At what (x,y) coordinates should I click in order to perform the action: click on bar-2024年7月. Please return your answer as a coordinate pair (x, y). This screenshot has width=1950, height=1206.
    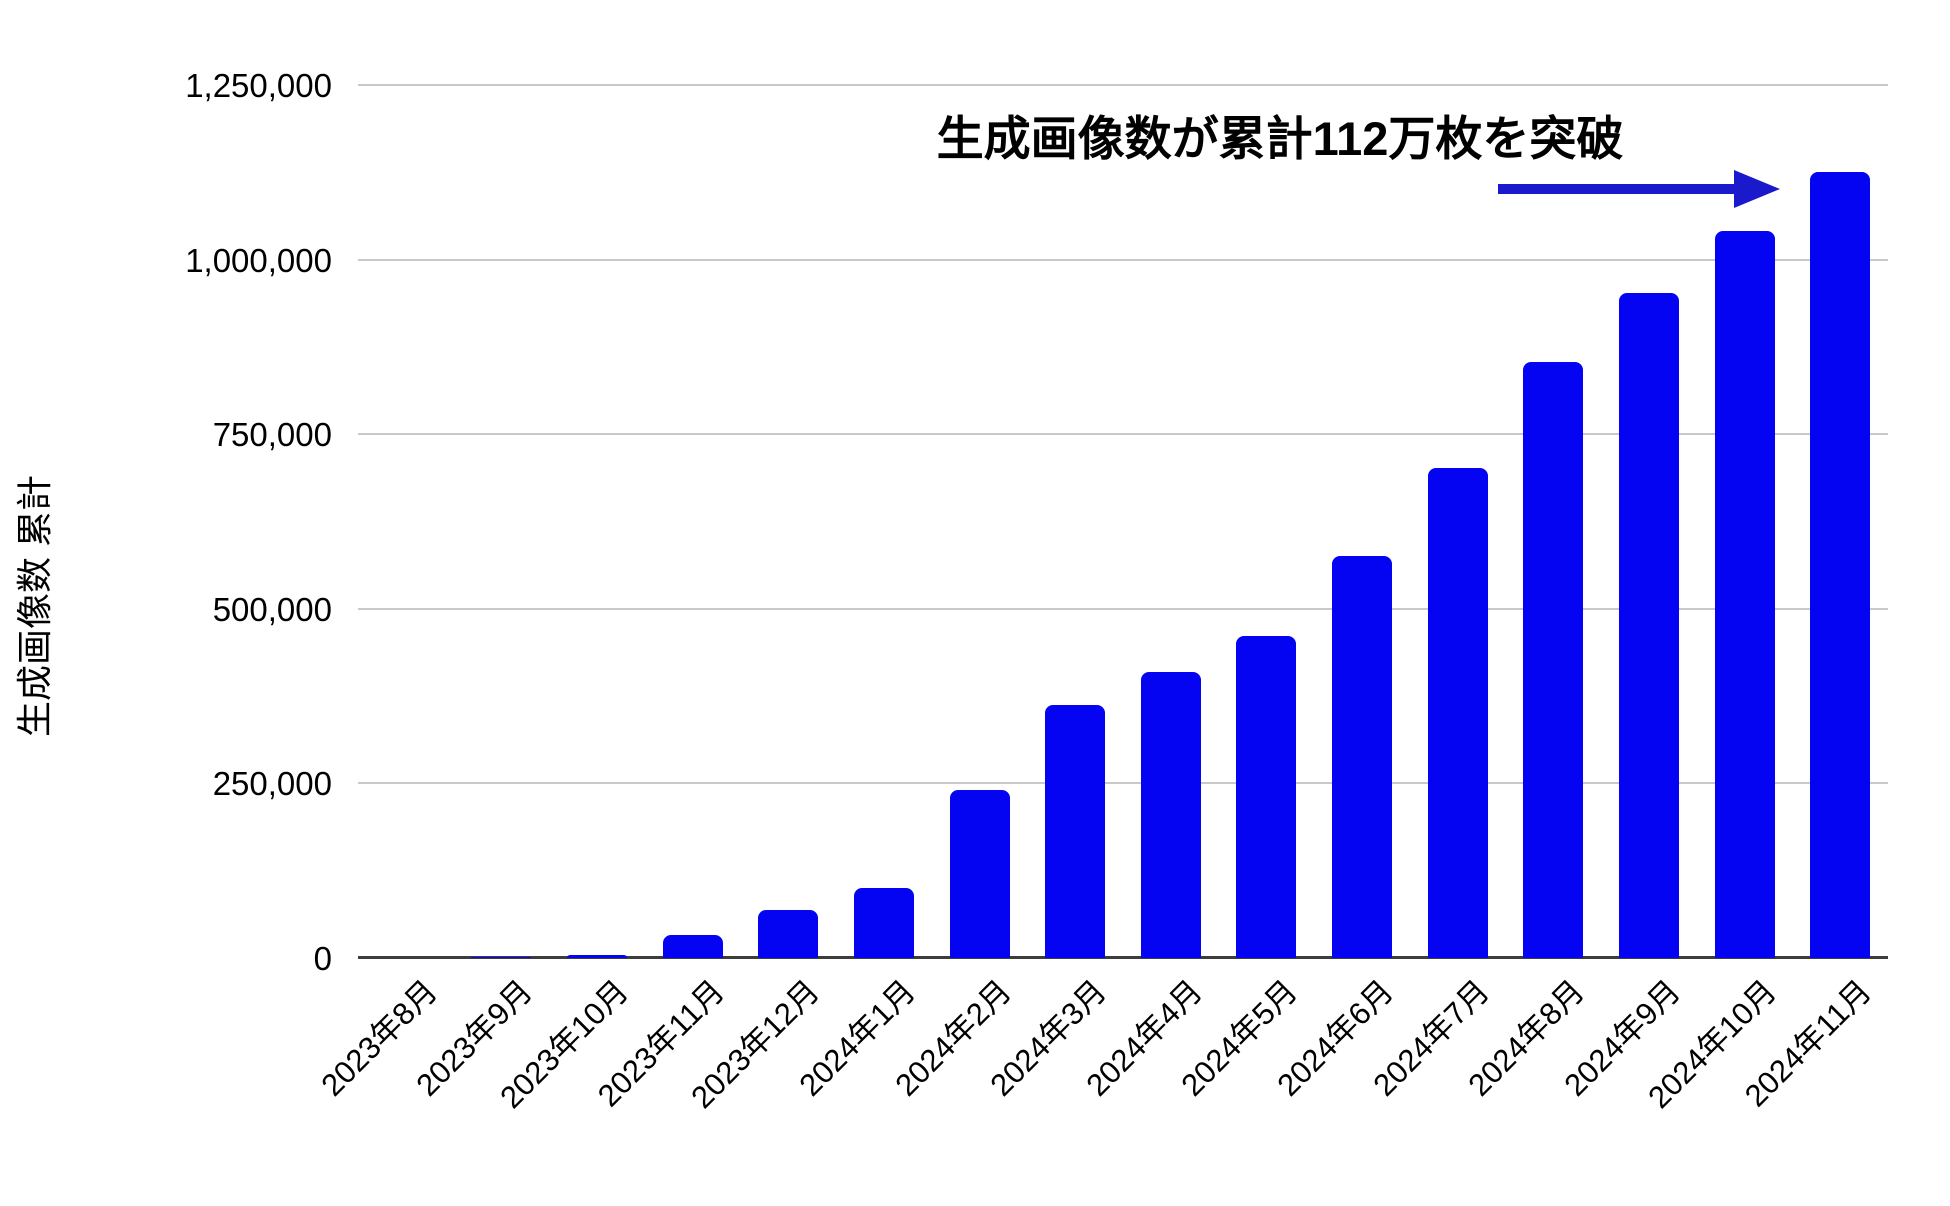
    Looking at the image, I should click on (1457, 713).